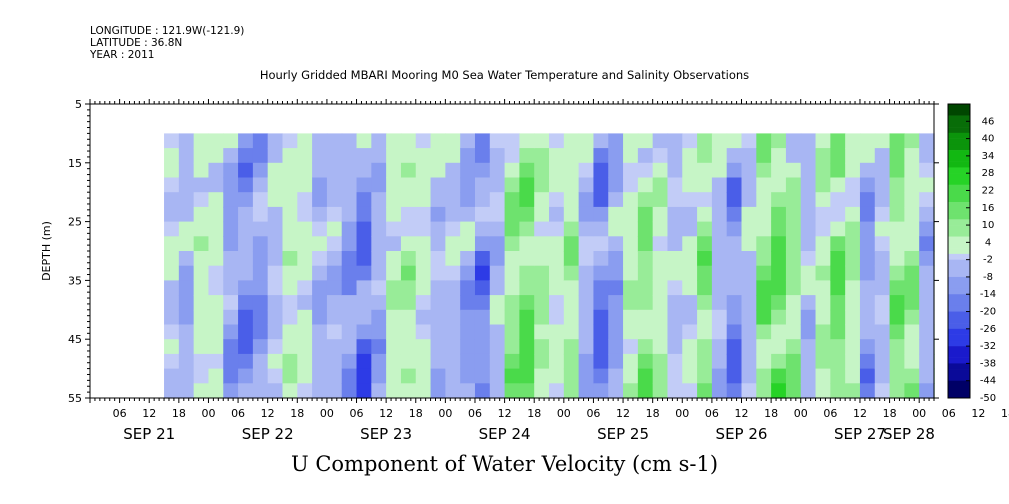 The width and height of the screenshot is (1009, 504). Describe the element at coordinates (75, 222) in the screenshot. I see `y-tick-label: 25` at that location.